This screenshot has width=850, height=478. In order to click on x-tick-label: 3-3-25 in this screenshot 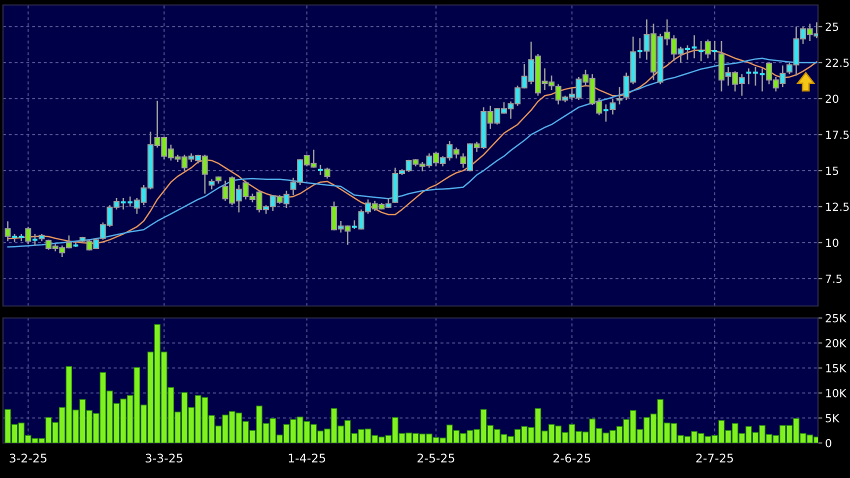, I will do `click(164, 458)`.